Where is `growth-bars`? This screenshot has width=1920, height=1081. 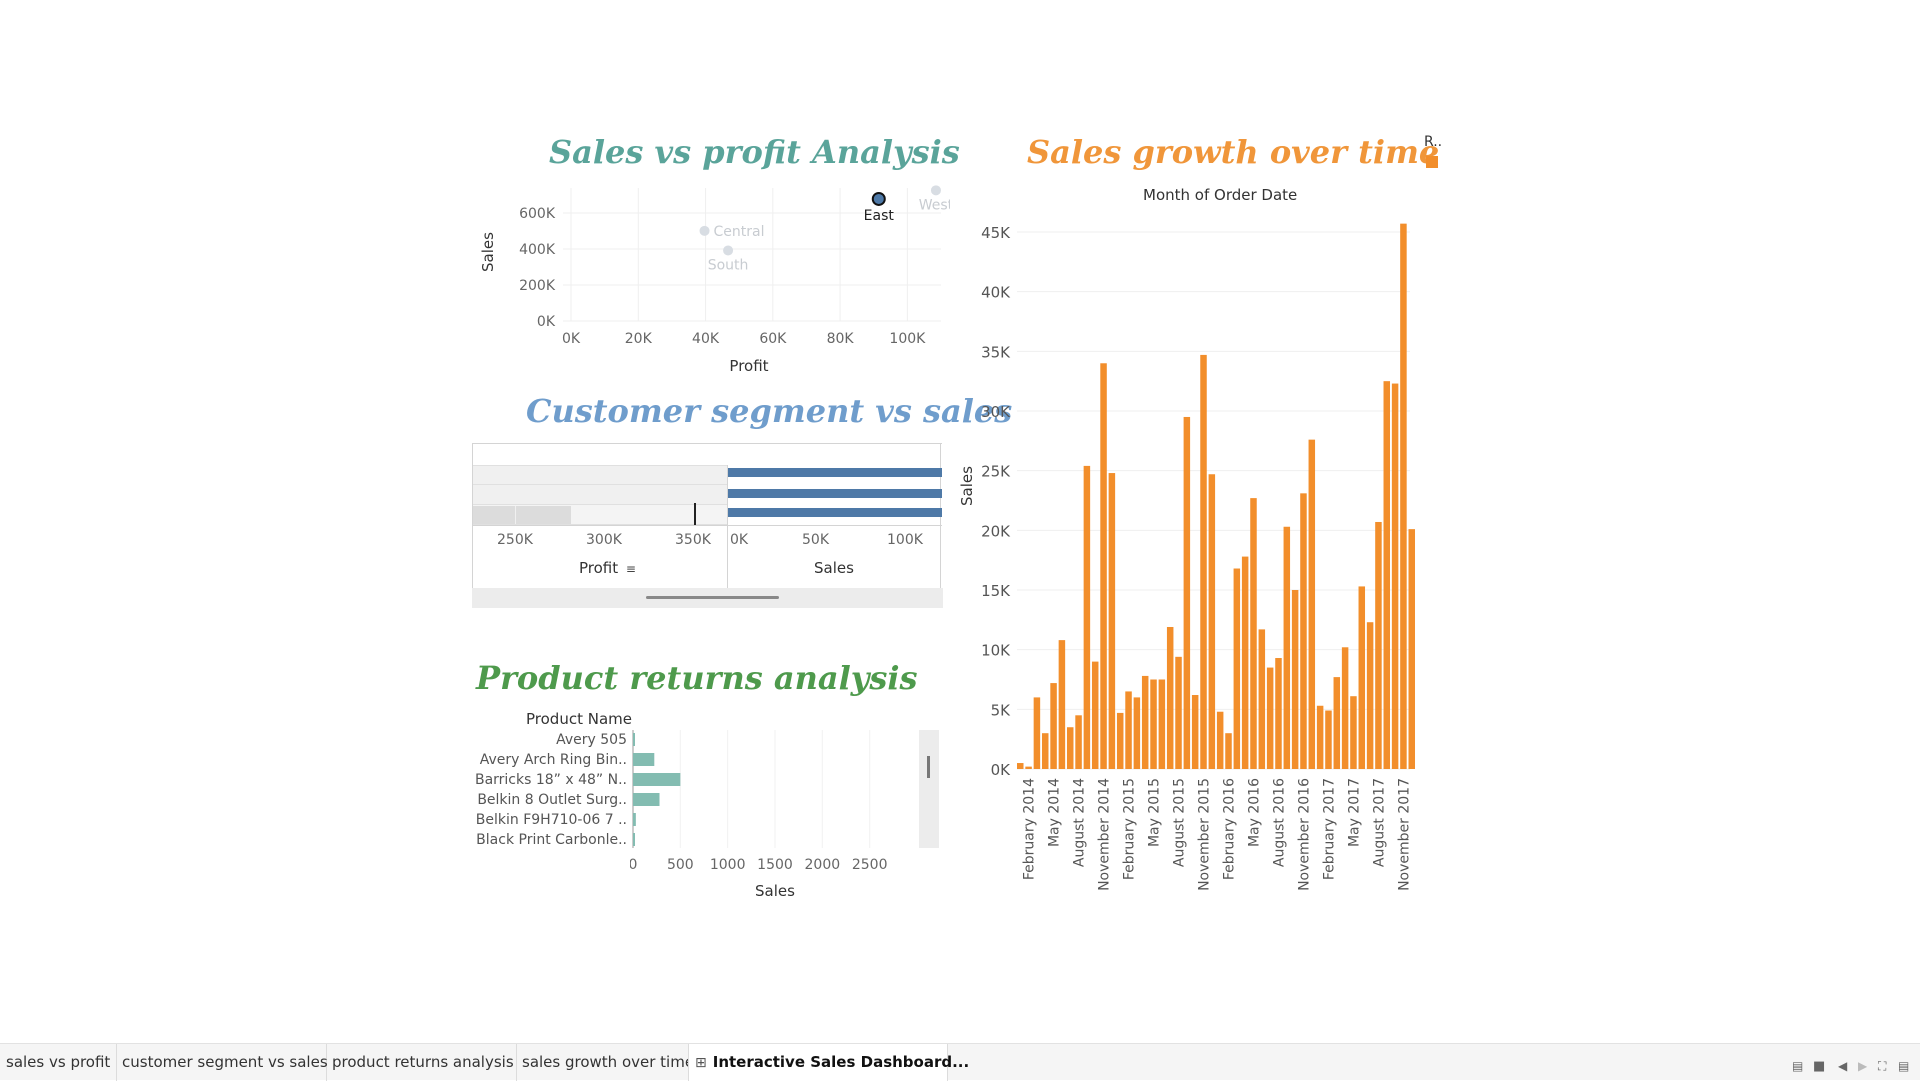 growth-bars is located at coordinates (1216, 496).